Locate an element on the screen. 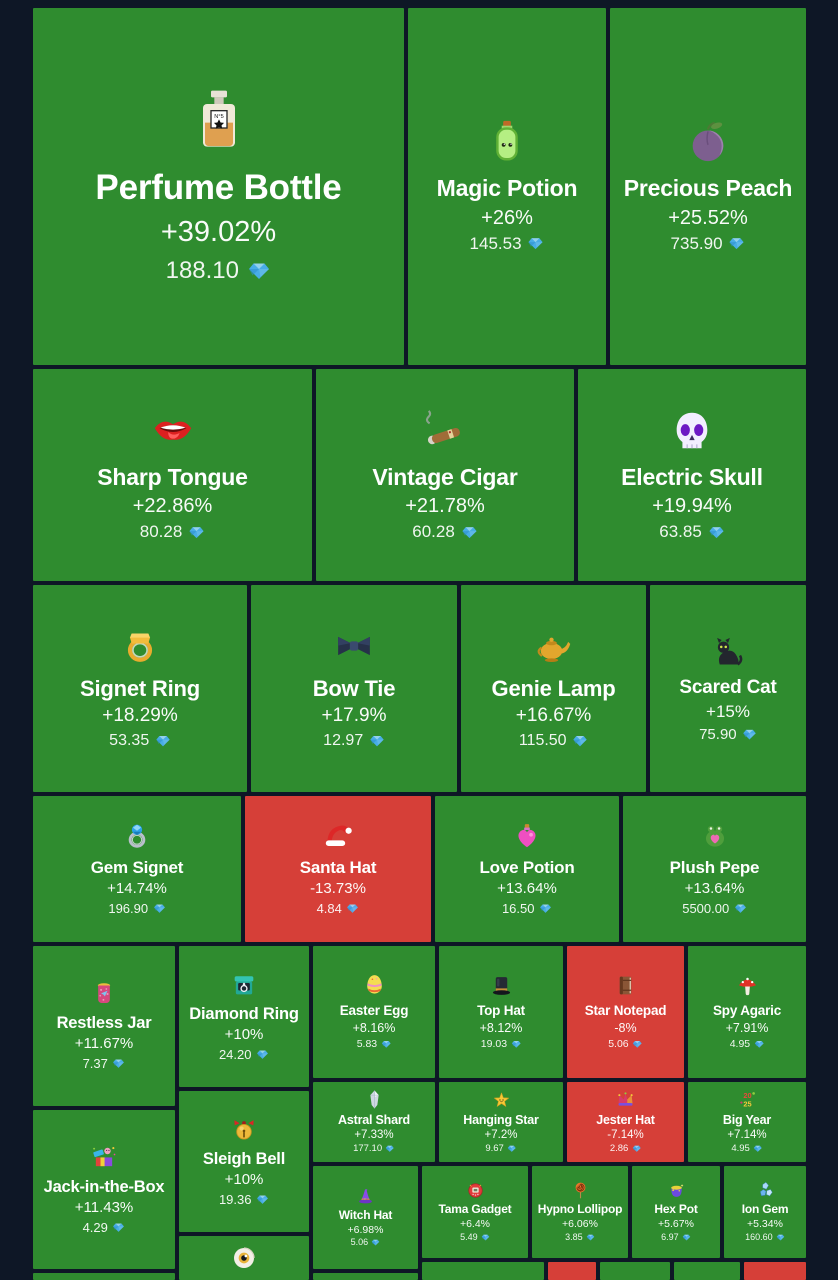 This screenshot has width=838, height=1280. floor-price: 12.97 is located at coordinates (354, 740).